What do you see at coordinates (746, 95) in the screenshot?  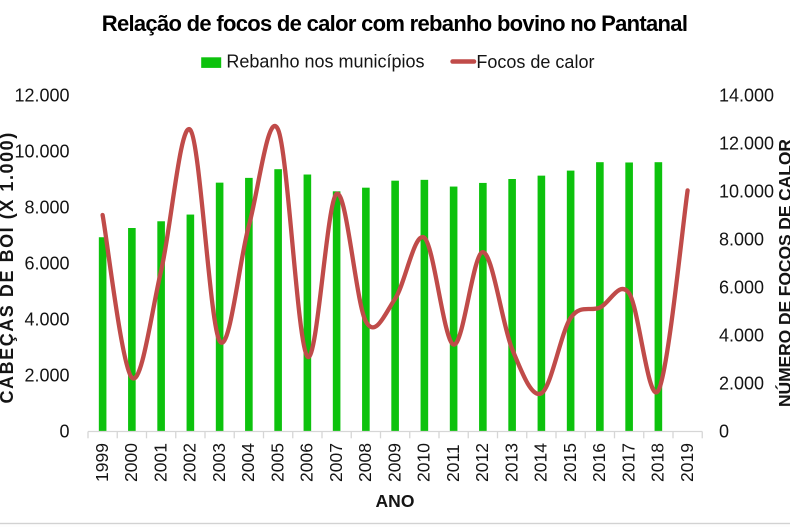 I see `svg-text: 14.000` at bounding box center [746, 95].